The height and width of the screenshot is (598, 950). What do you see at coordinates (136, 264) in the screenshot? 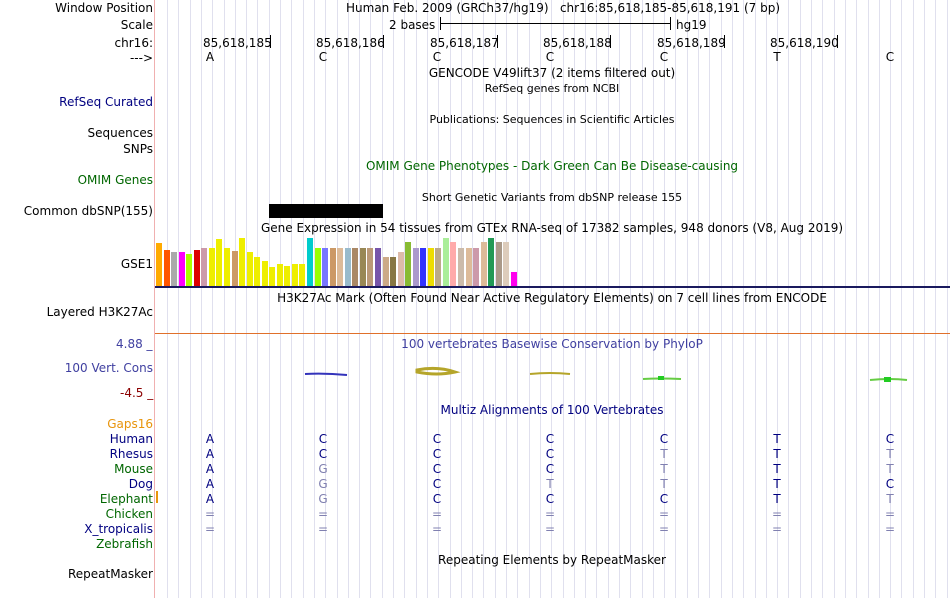
I see `gse1-label: GSE1` at bounding box center [136, 264].